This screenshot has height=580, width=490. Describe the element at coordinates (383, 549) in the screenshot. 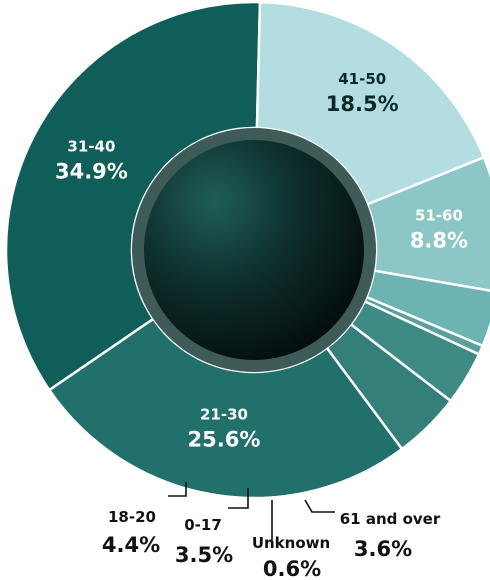

I see `slice-value-61-and-over: 3.6%` at that location.